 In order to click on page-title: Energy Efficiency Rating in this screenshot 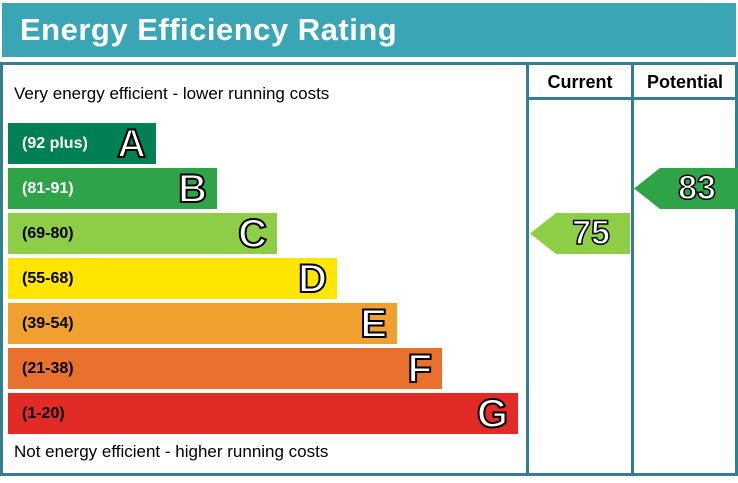, I will do `click(369, 30)`.